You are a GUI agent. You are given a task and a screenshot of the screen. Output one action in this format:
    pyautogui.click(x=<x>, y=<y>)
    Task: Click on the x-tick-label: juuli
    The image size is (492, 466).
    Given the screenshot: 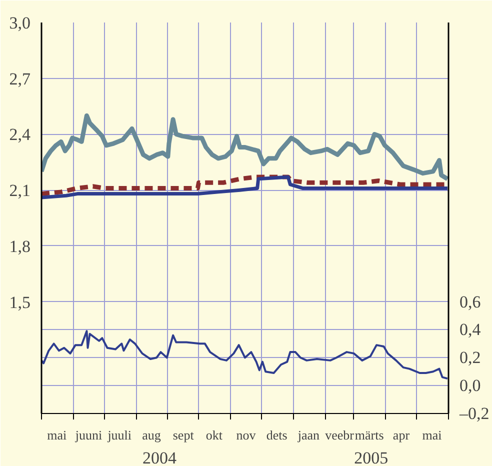 What is the action you would take?
    pyautogui.click(x=119, y=435)
    